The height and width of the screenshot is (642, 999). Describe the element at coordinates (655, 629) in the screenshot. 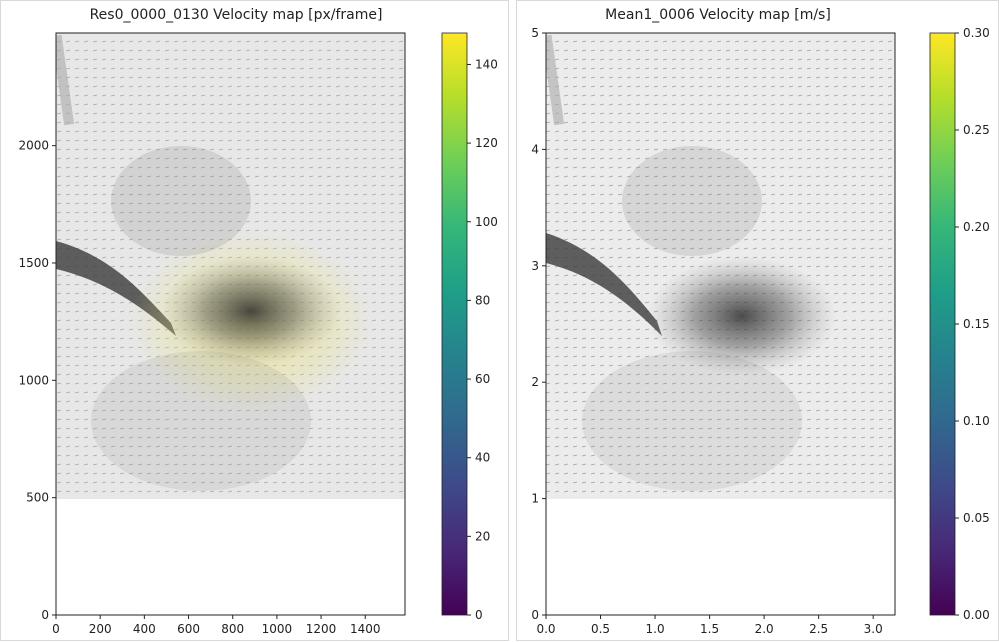

I see `right-x-tick-label: 1.0` at that location.